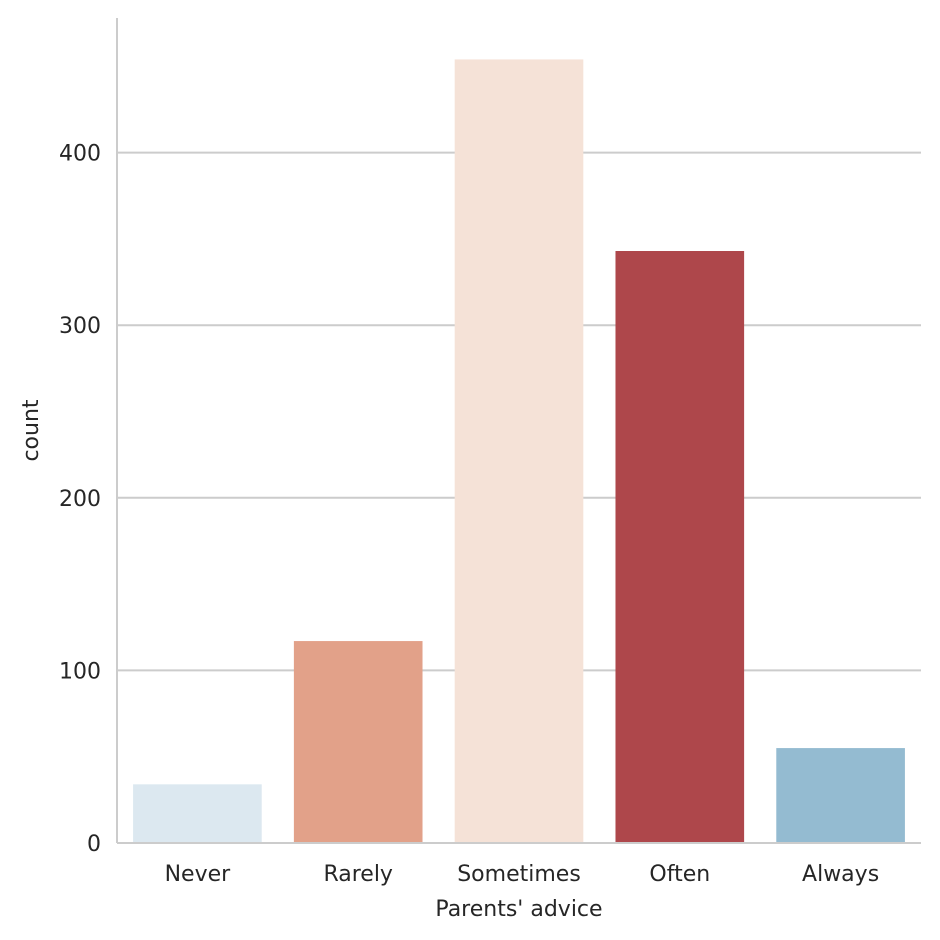 The height and width of the screenshot is (940, 940). What do you see at coordinates (198, 874) in the screenshot?
I see `x-tick-label: Never` at bounding box center [198, 874].